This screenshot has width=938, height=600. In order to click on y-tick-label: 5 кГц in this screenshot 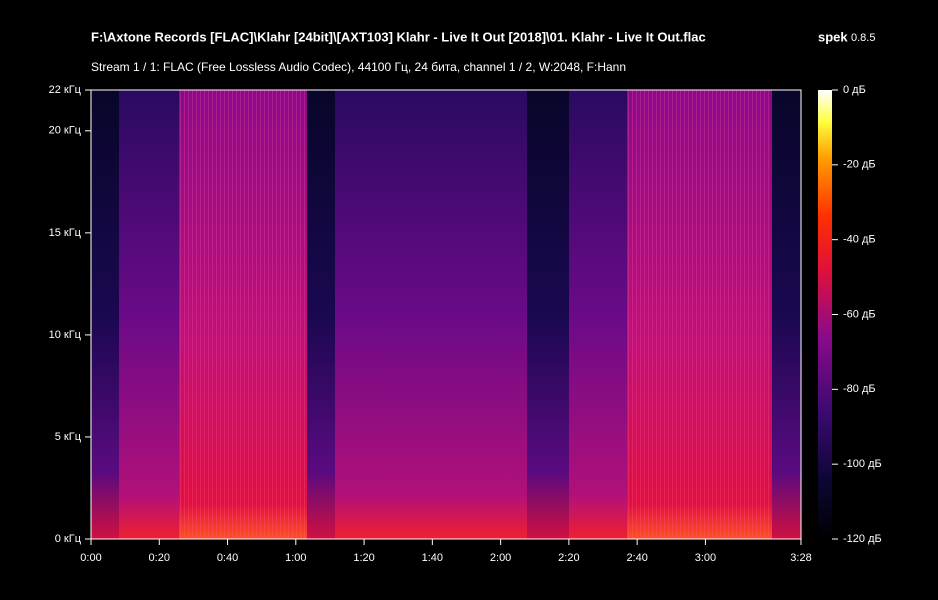, I will do `click(68, 437)`.